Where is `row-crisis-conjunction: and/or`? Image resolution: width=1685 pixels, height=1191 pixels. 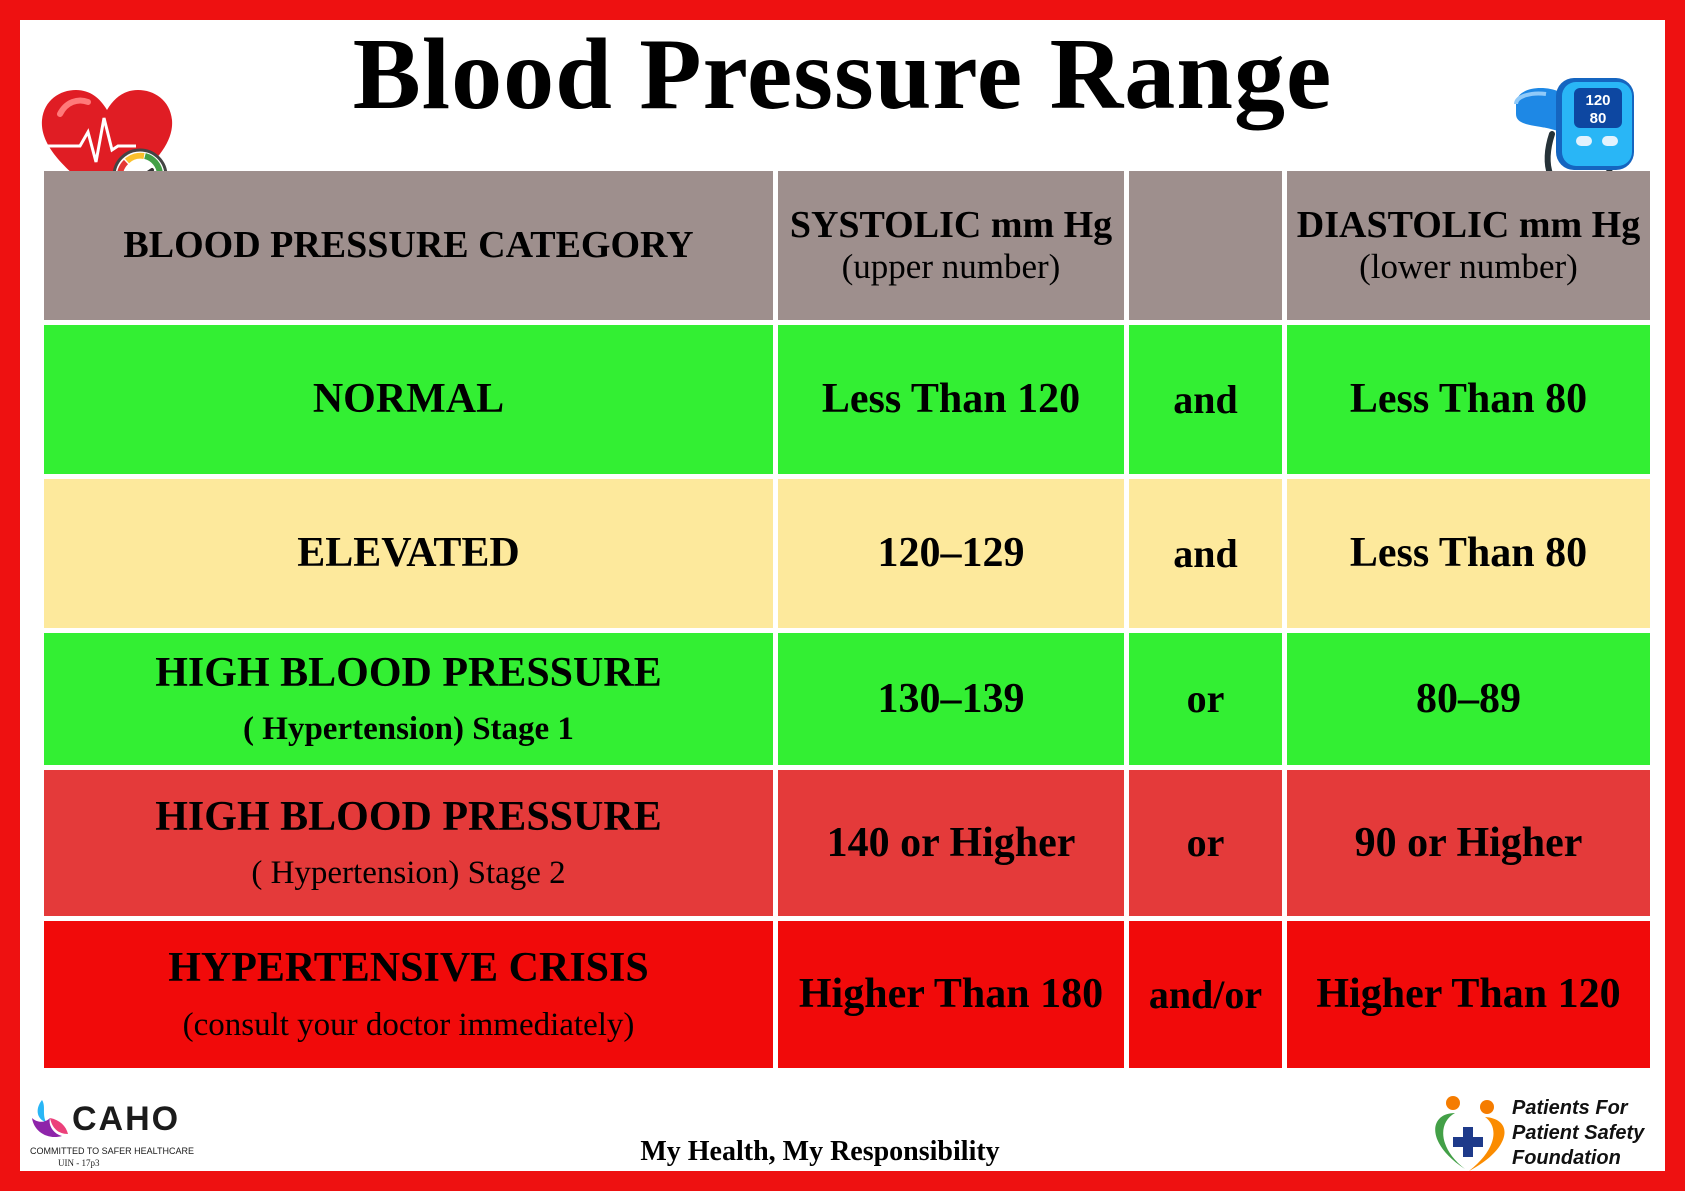
row-crisis-conjunction: and/or is located at coordinates (1205, 994).